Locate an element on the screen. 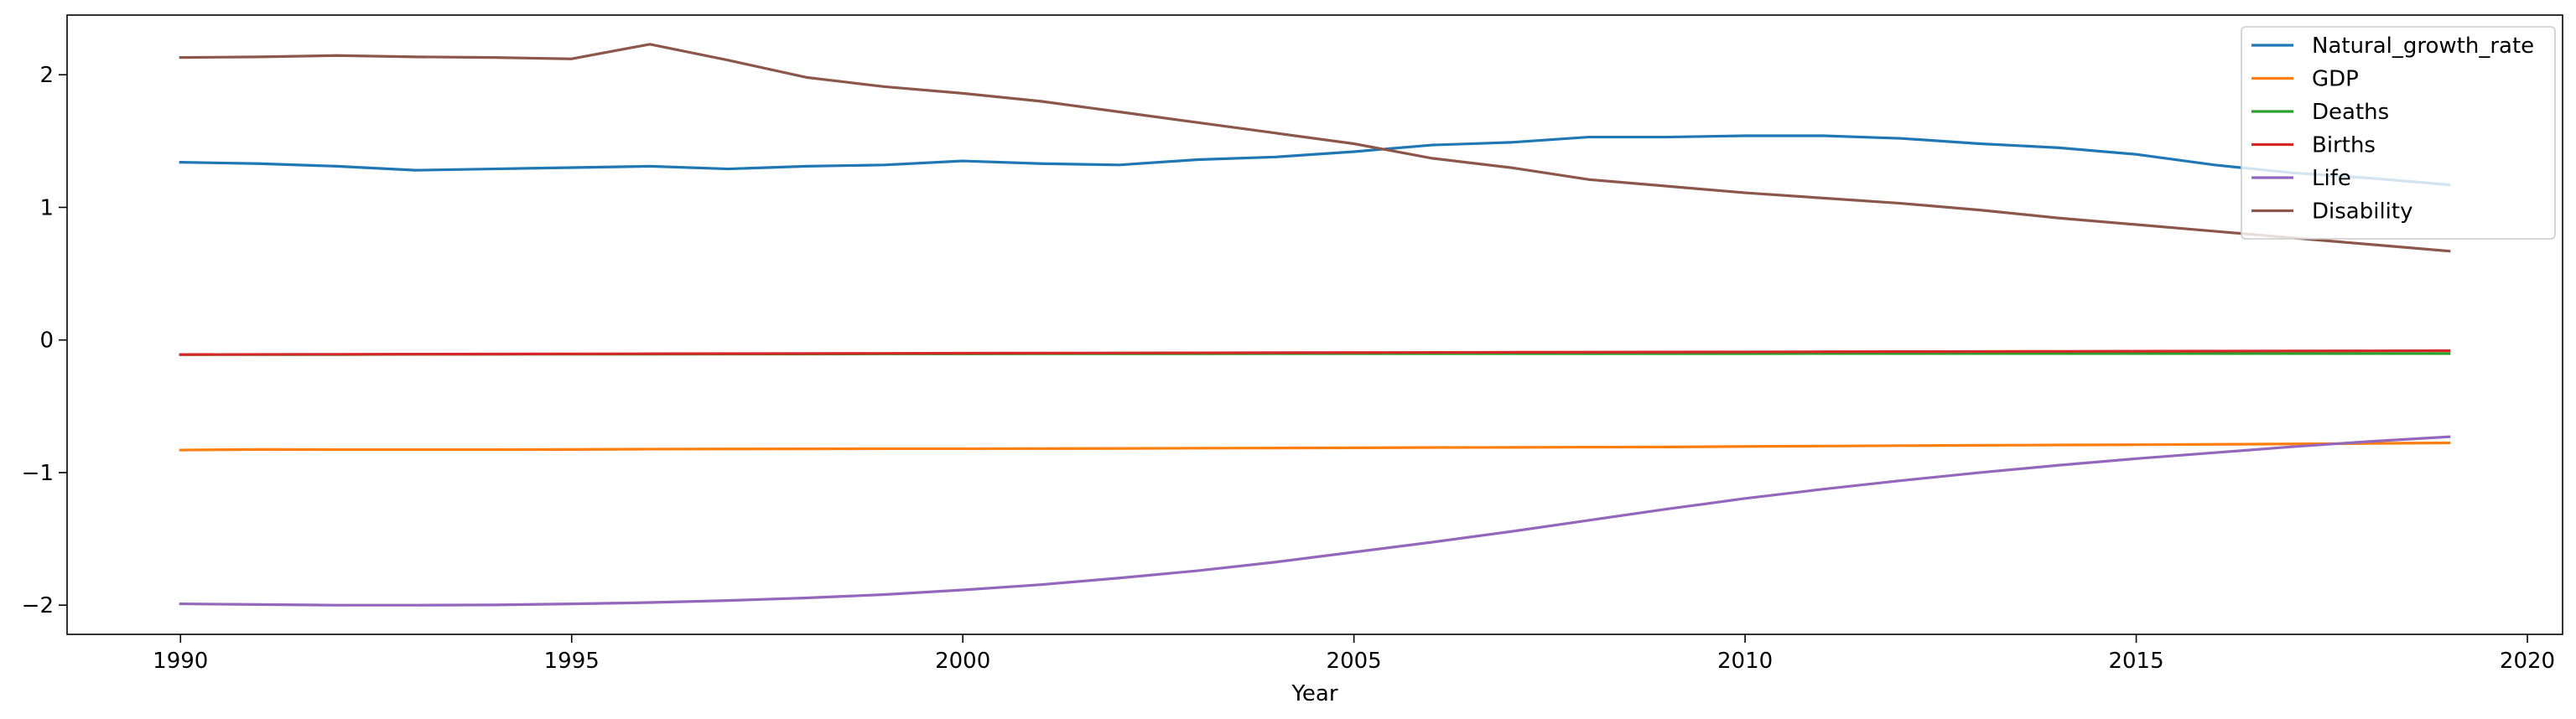  x-tick-label: 1990 is located at coordinates (180, 662).